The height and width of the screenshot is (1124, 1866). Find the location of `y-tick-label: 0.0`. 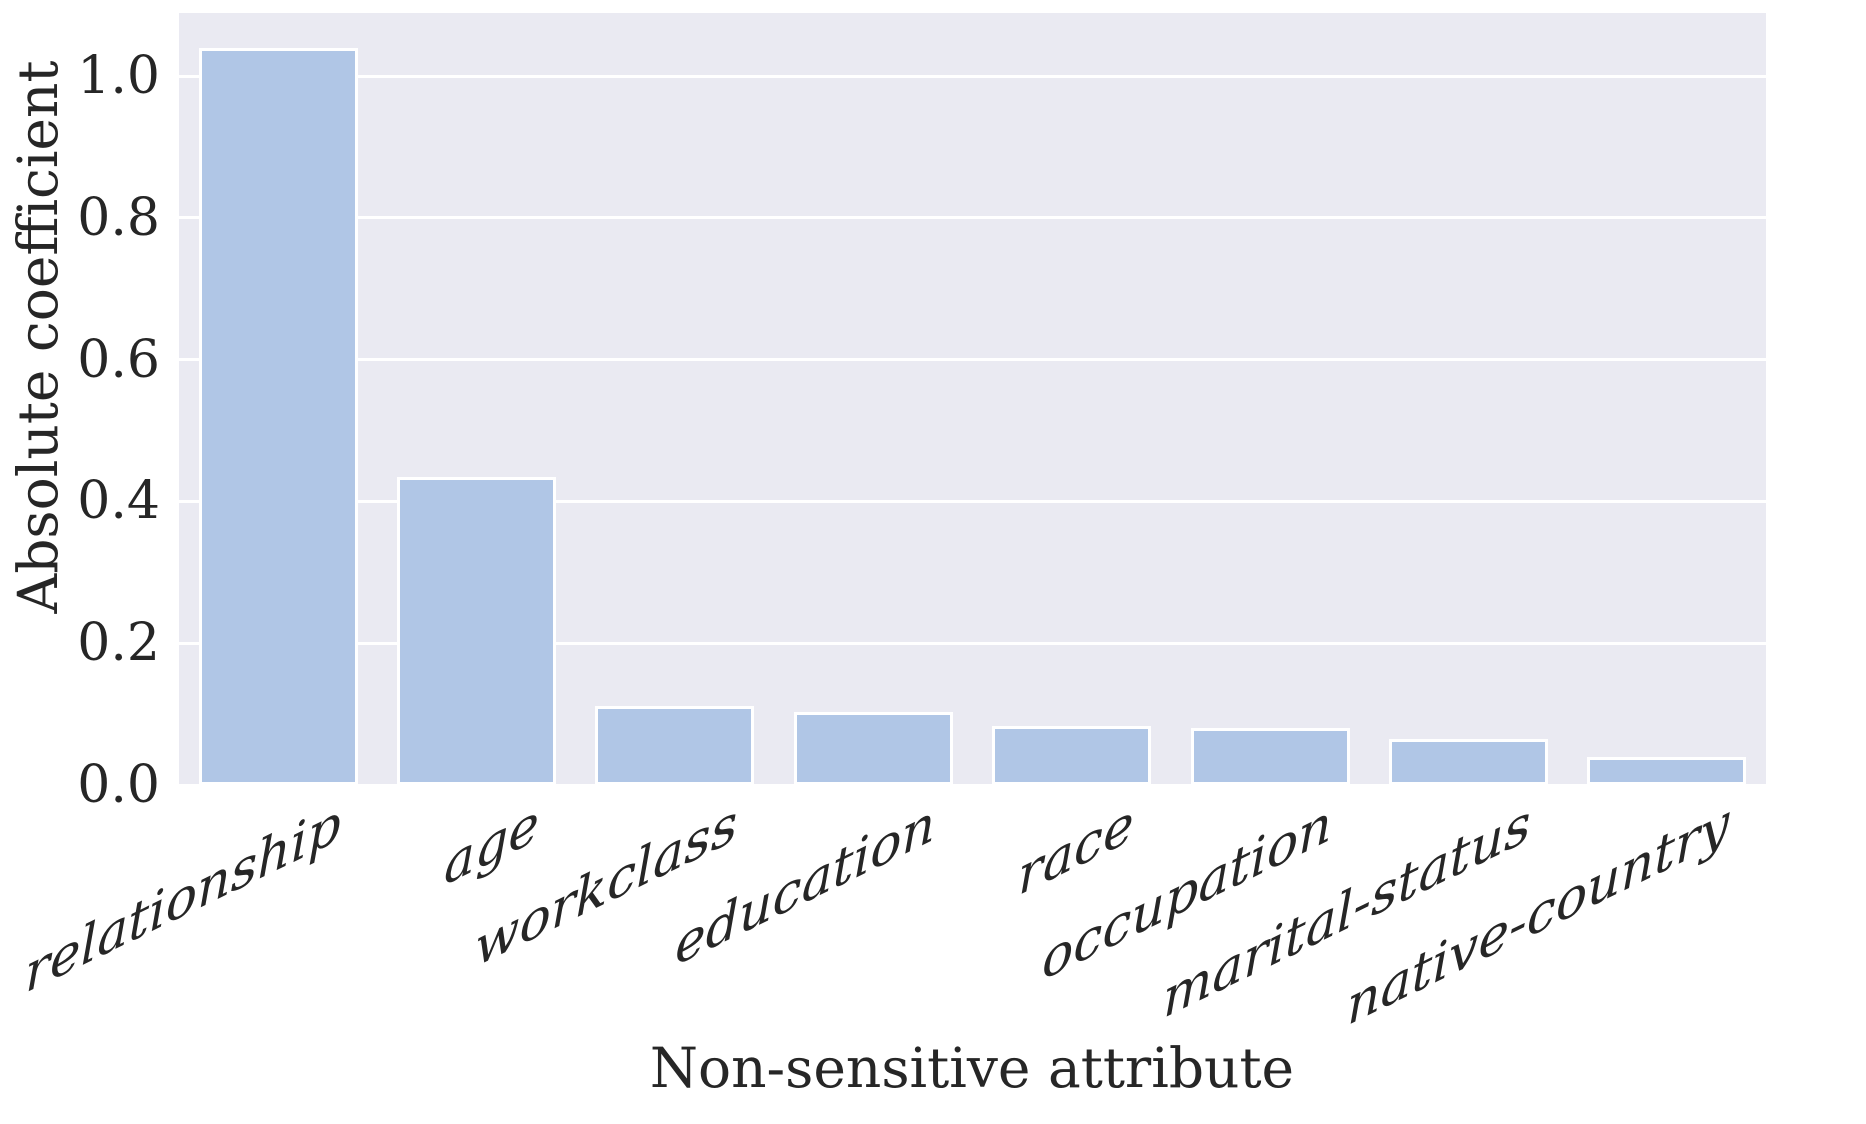

y-tick-label: 0.0 is located at coordinates (118, 785).